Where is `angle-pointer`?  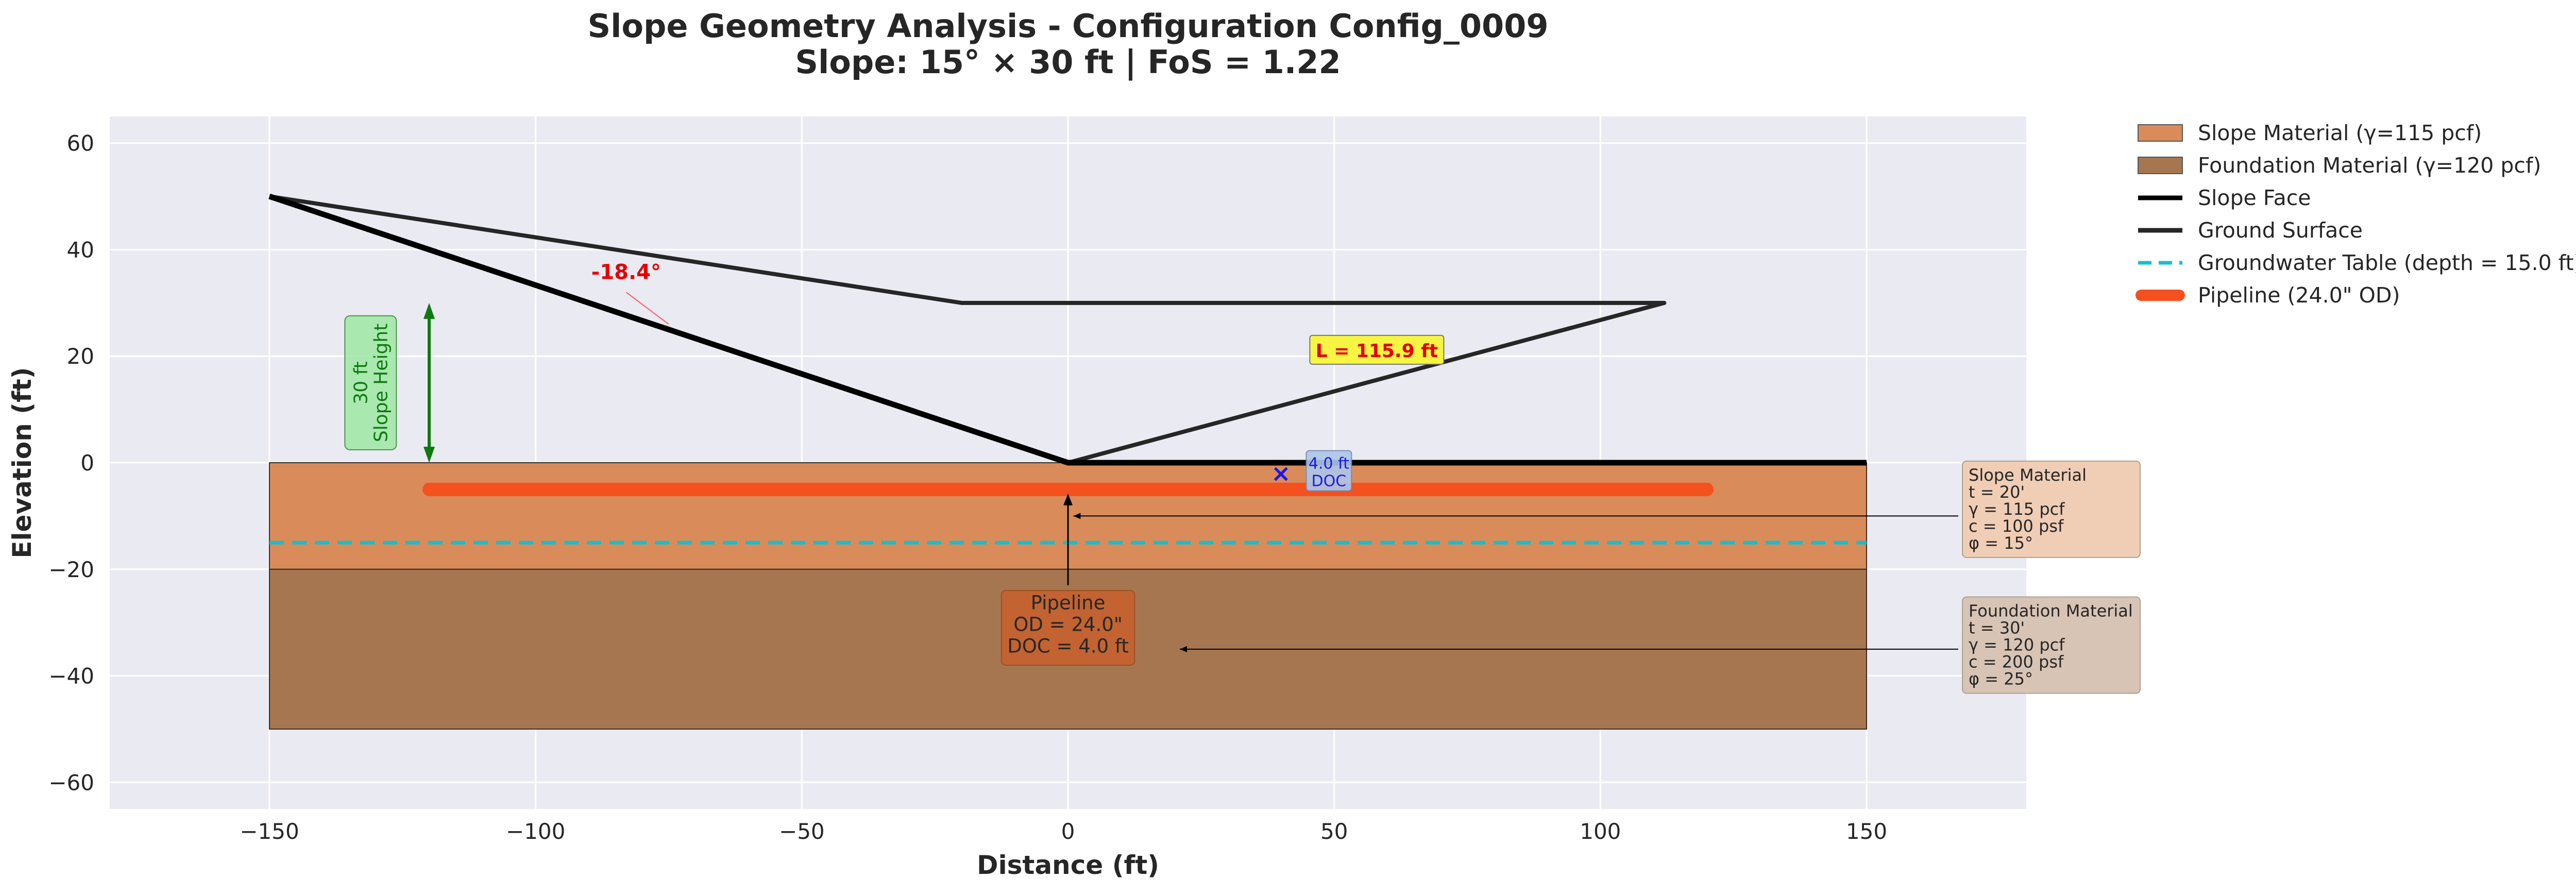
angle-pointer is located at coordinates (647, 309).